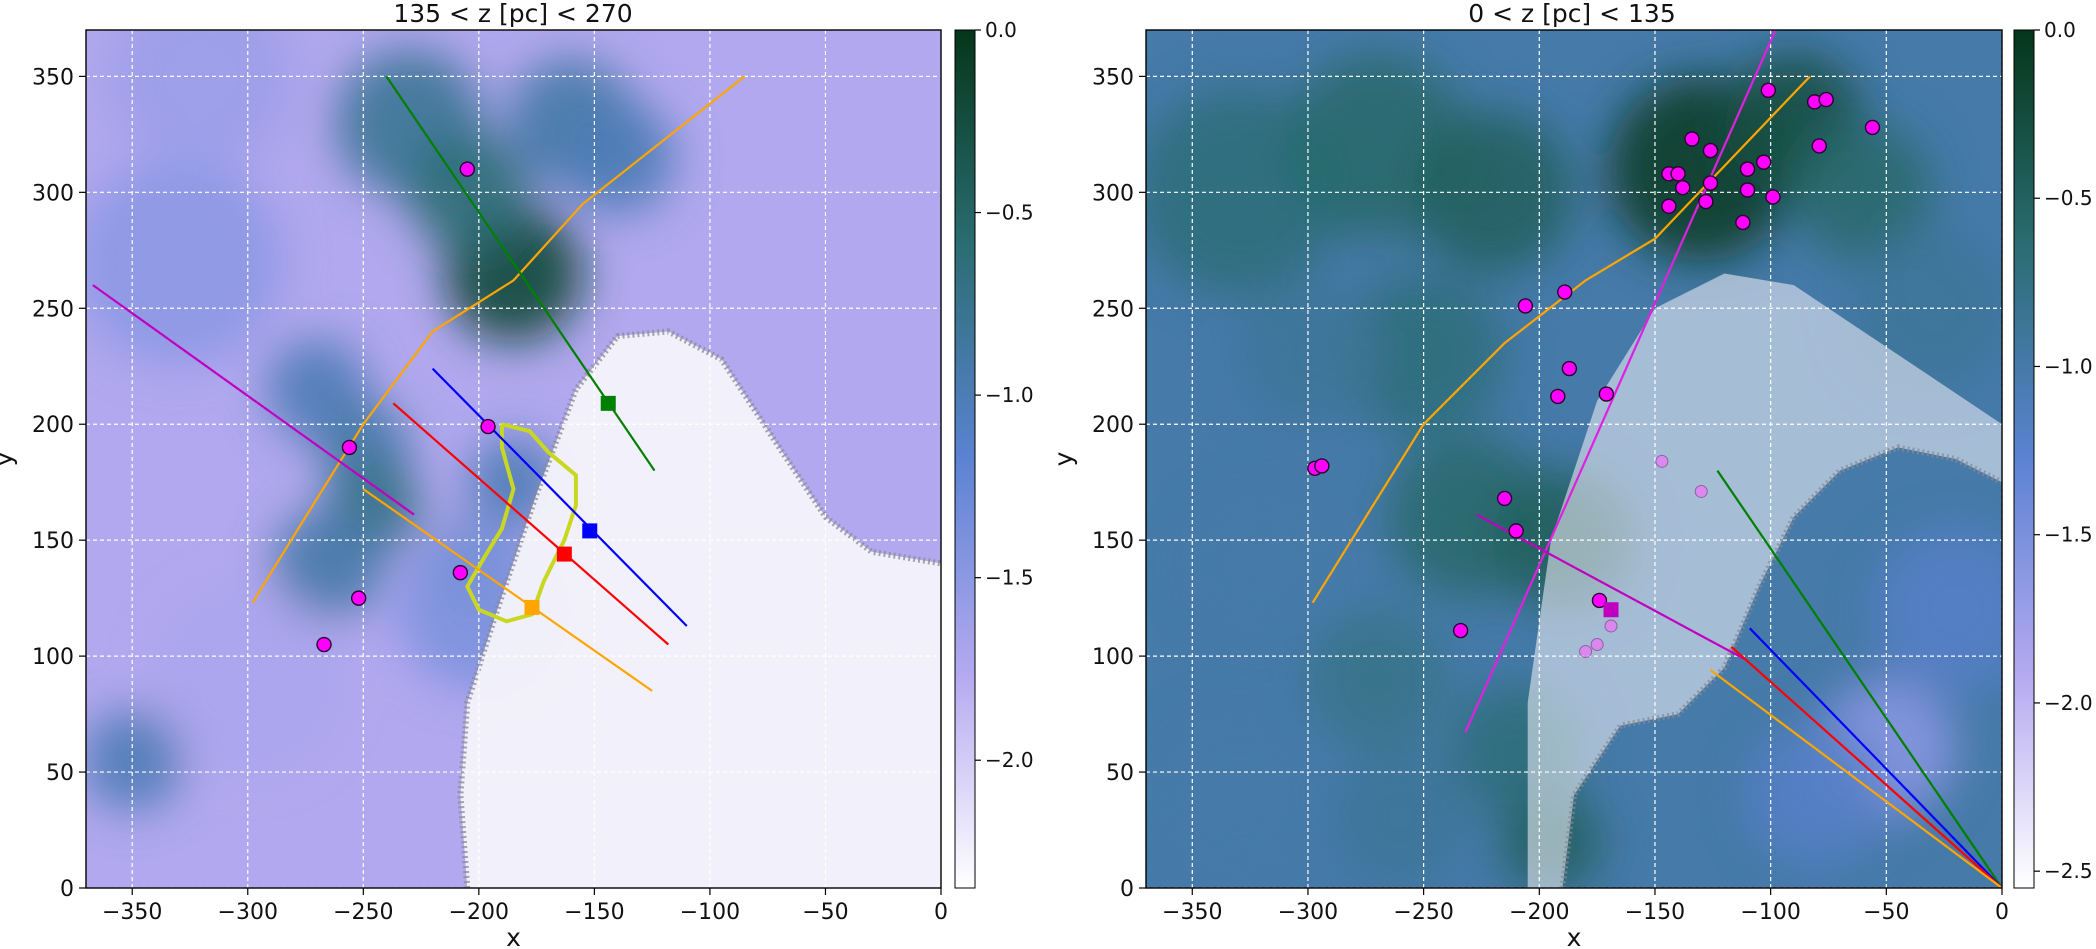 Image resolution: width=2096 pixels, height=949 pixels. What do you see at coordinates (2060, 30) in the screenshot?
I see `colorbar-tick-label: 0.0` at bounding box center [2060, 30].